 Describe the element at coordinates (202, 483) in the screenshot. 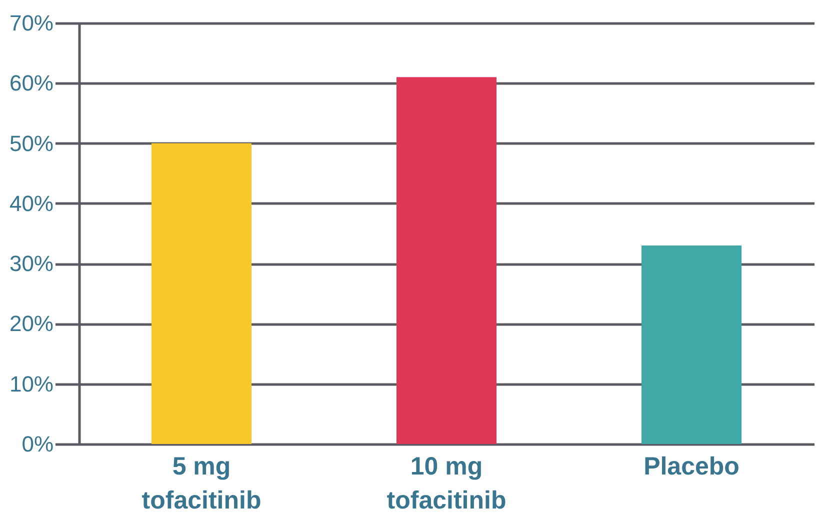

I see `x-tick-label: 5 mg tofacitinib` at that location.